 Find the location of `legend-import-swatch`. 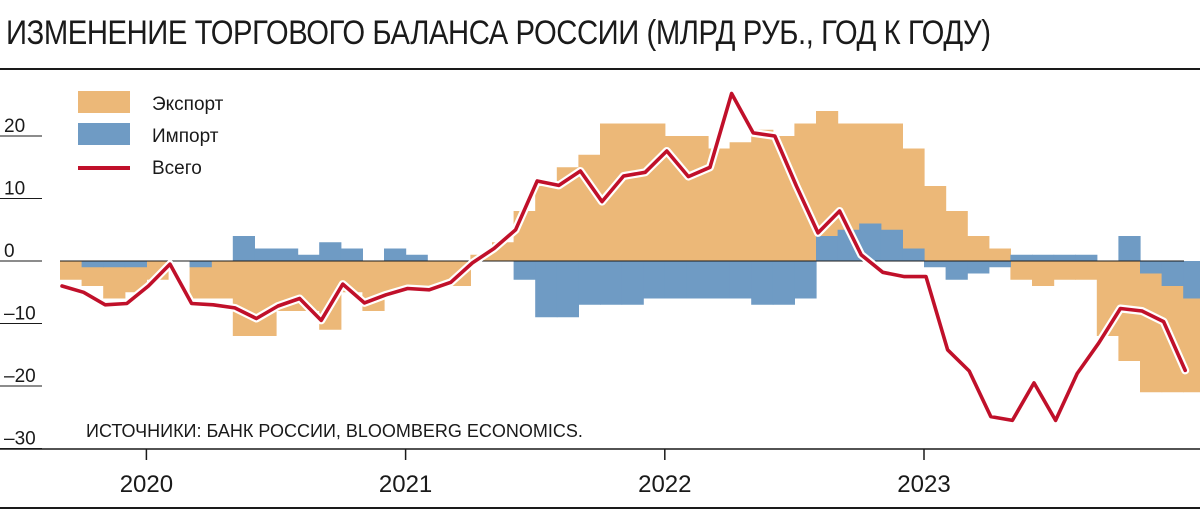

legend-import-swatch is located at coordinates (104, 134).